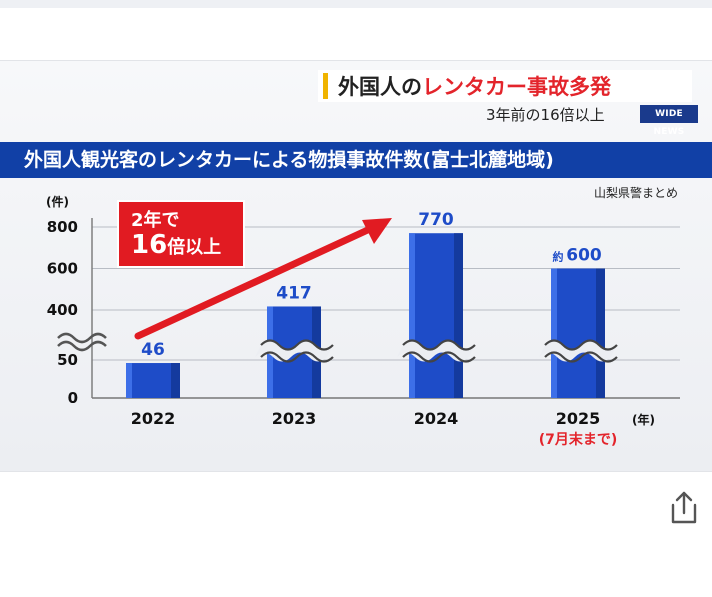  I want to click on x-tick-label: 2022, so click(153, 418).